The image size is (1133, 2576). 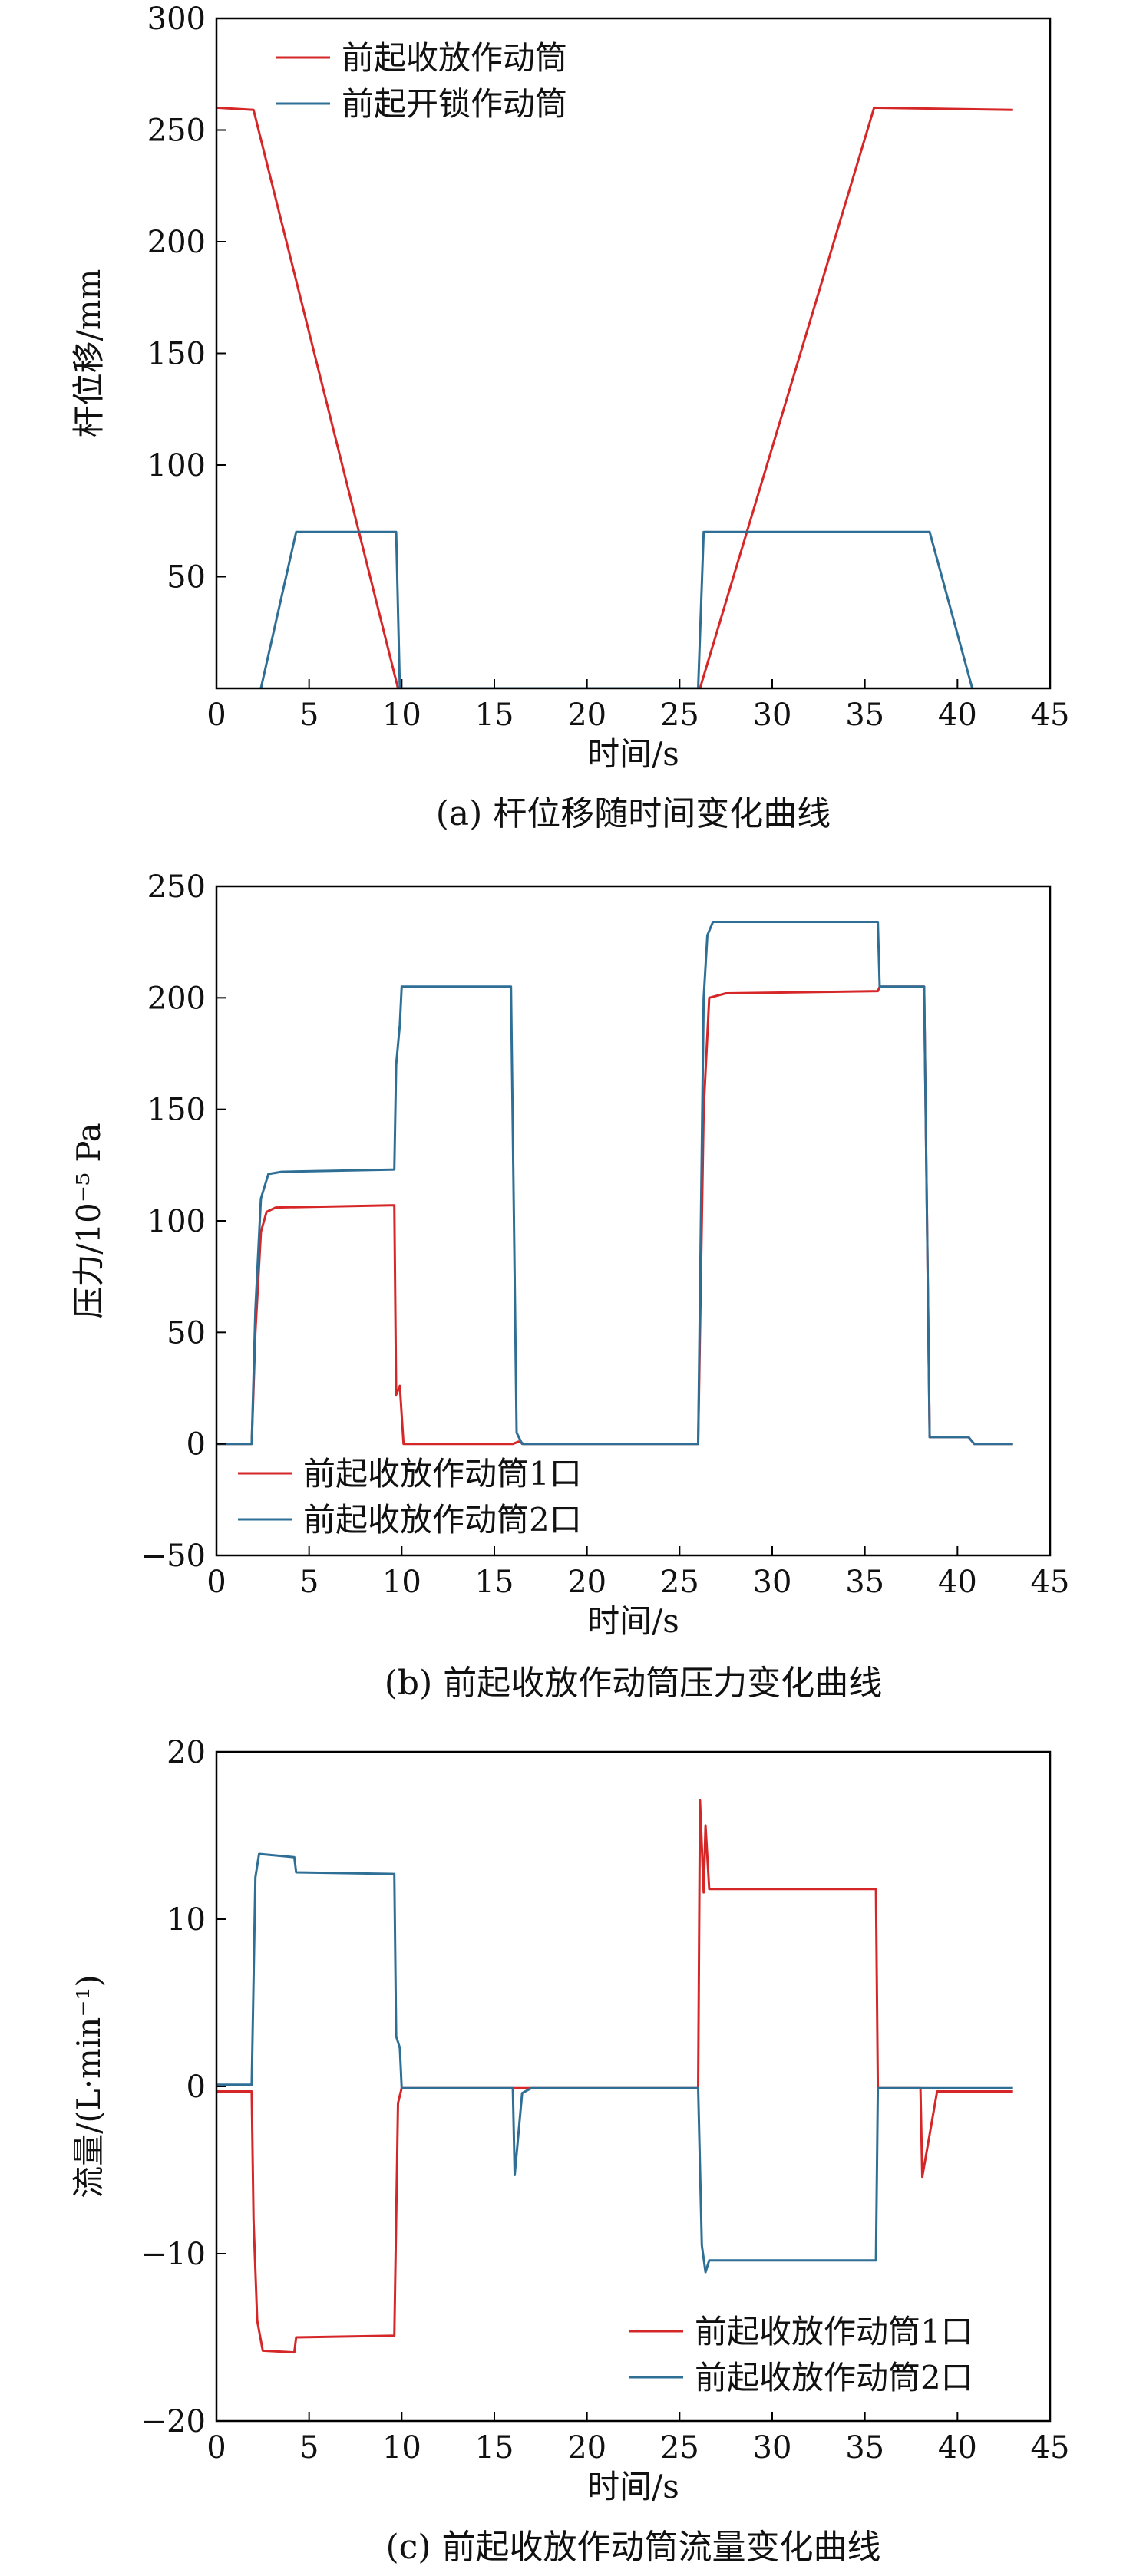 I want to click on y-tick-label: 10, so click(x=187, y=1920).